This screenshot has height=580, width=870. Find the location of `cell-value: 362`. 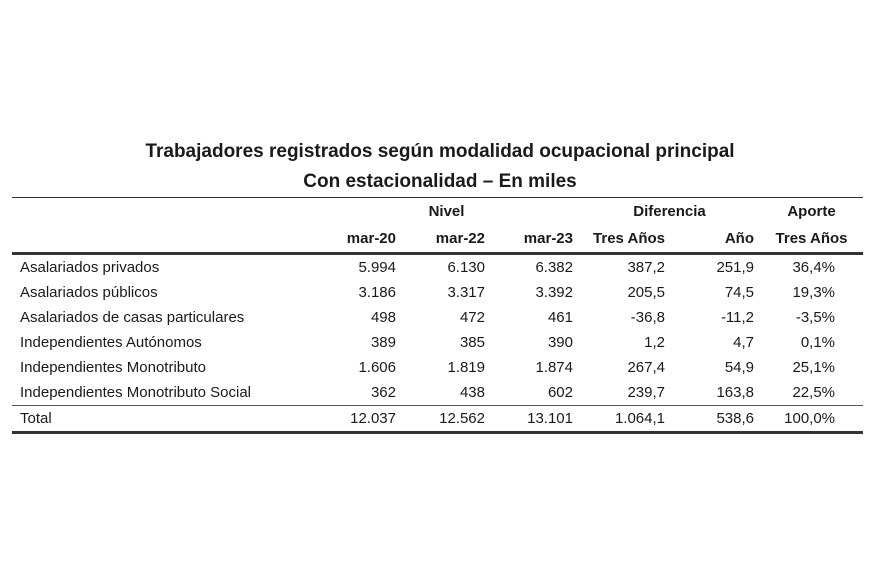

cell-value: 362 is located at coordinates (383, 392).